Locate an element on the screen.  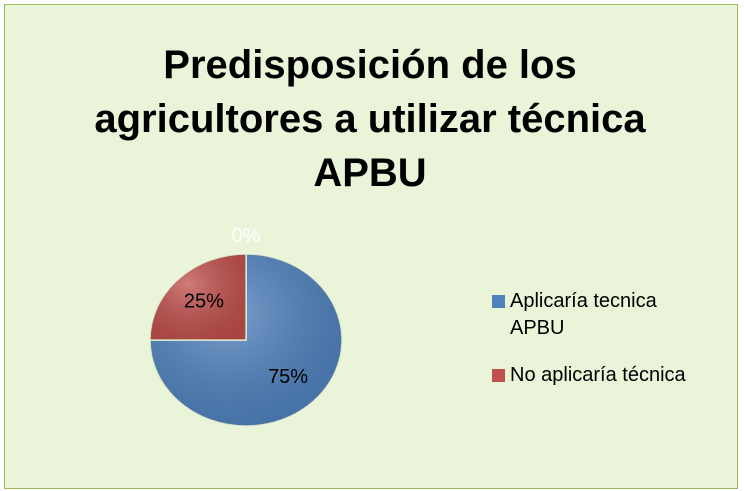
legend-entry: Aplicaría tecnica APBU is located at coordinates (612, 315).